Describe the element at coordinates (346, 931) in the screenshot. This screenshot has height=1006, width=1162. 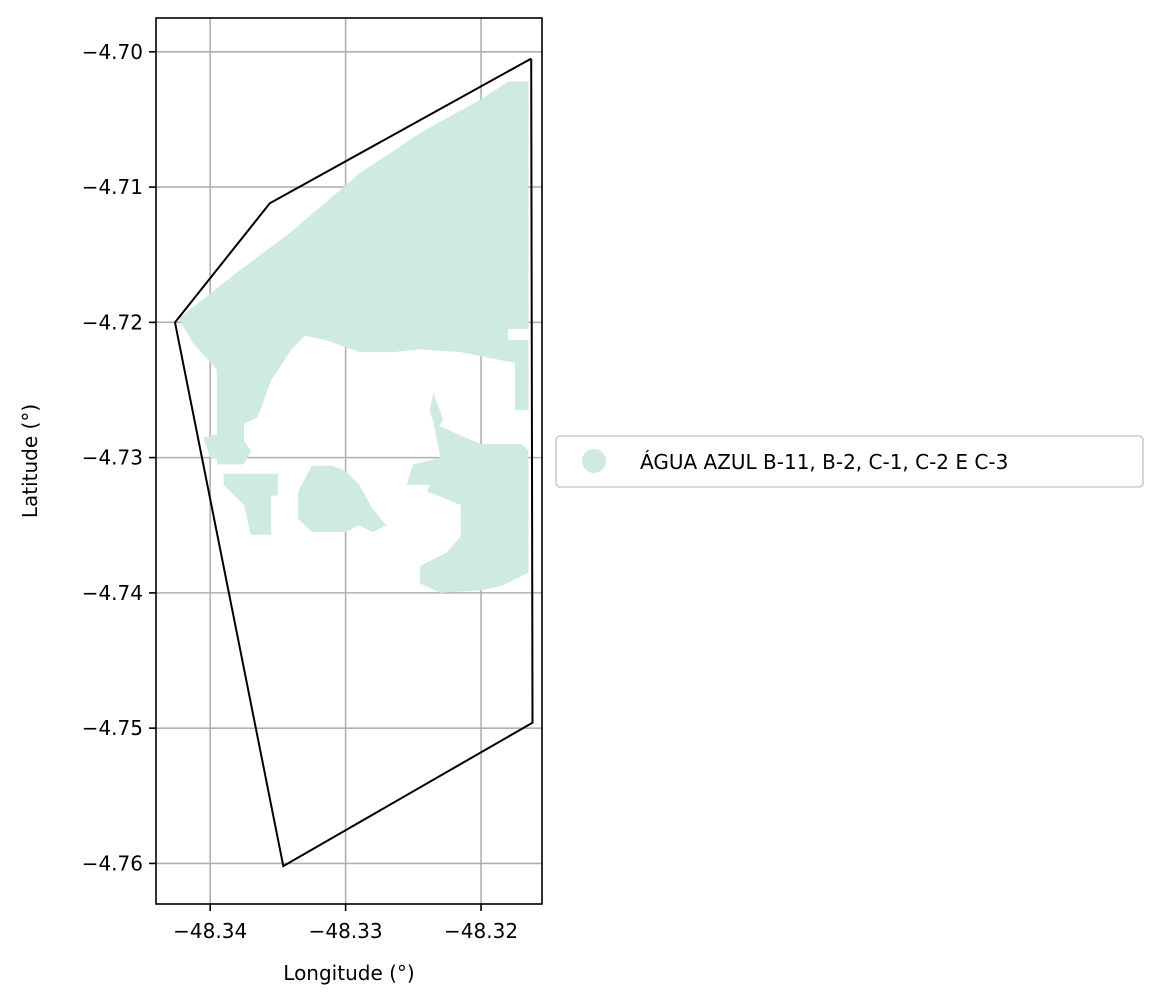
I see `x-tick-label: −48.33` at that location.